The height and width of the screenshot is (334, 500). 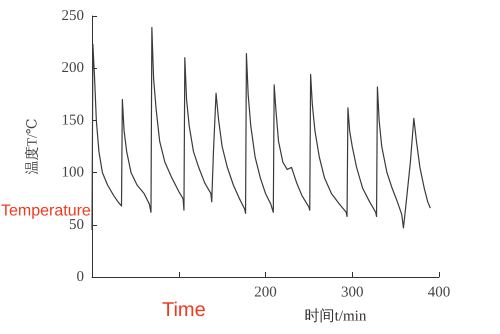 I want to click on text: Time, so click(x=184, y=310).